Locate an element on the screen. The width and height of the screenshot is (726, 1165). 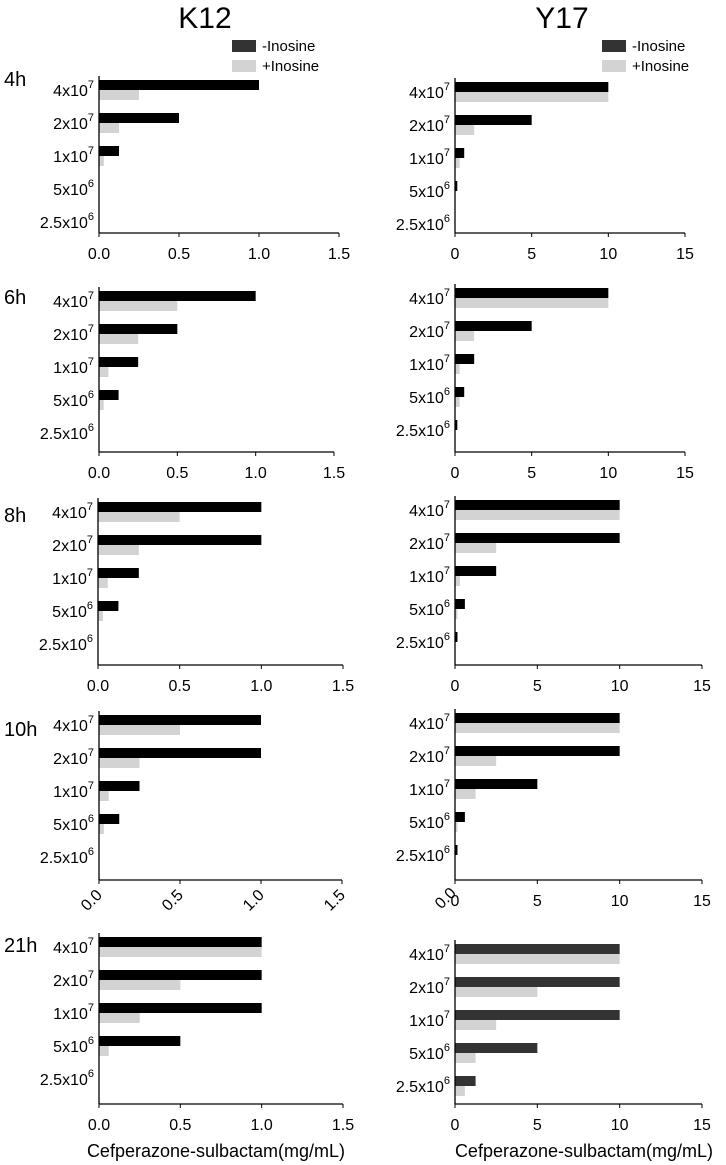
x-tick-label: 1.0 is located at coordinates (259, 254).